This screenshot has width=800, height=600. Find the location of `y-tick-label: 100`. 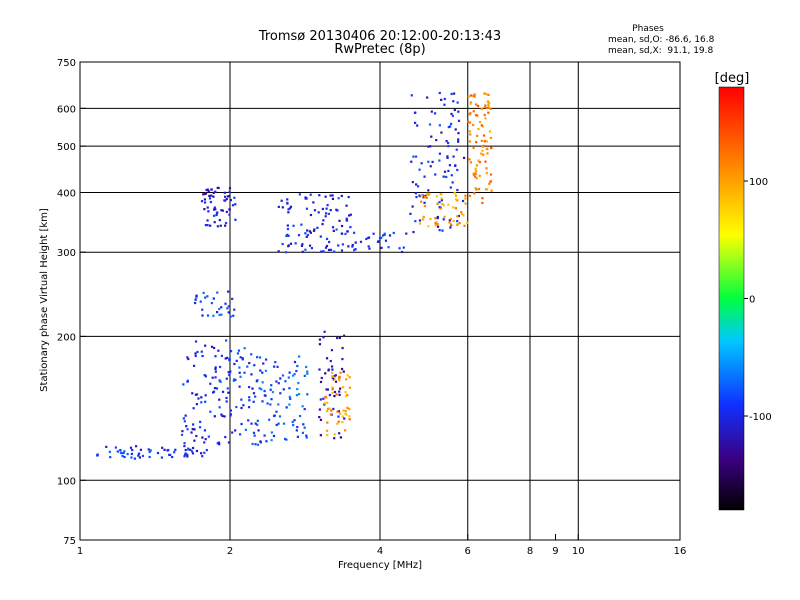

y-tick-label: 100 is located at coordinates (66, 481).